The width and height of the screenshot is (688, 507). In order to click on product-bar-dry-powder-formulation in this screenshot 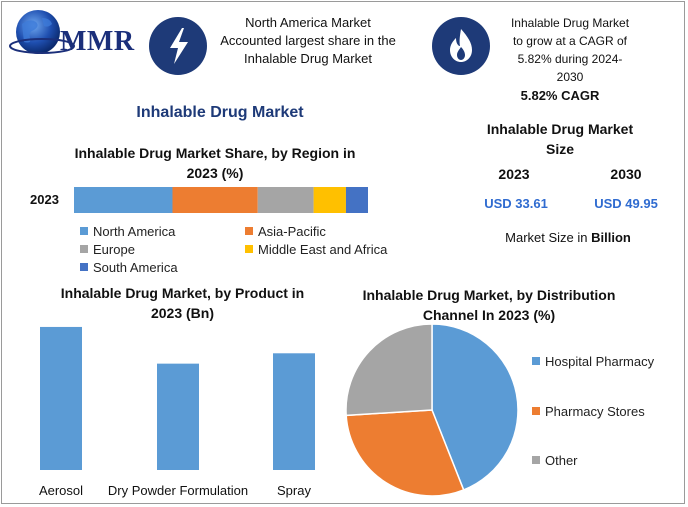, I will do `click(178, 416)`.